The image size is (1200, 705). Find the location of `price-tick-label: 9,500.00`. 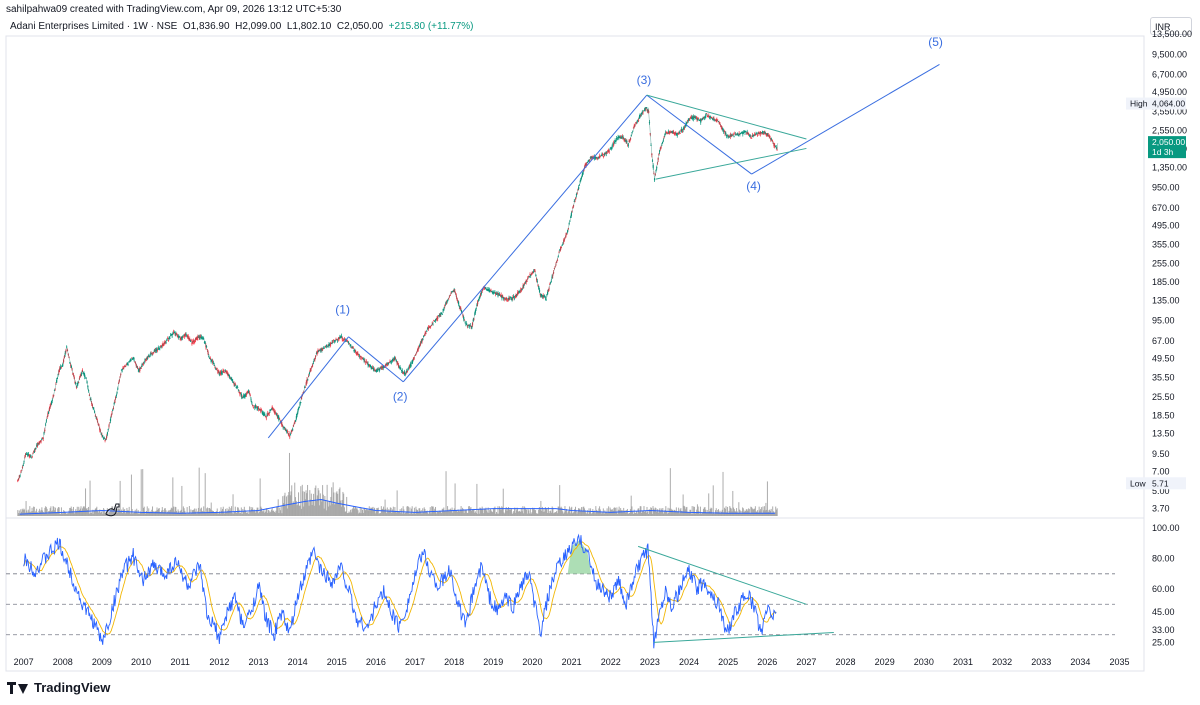

price-tick-label: 9,500.00 is located at coordinates (1169, 54).